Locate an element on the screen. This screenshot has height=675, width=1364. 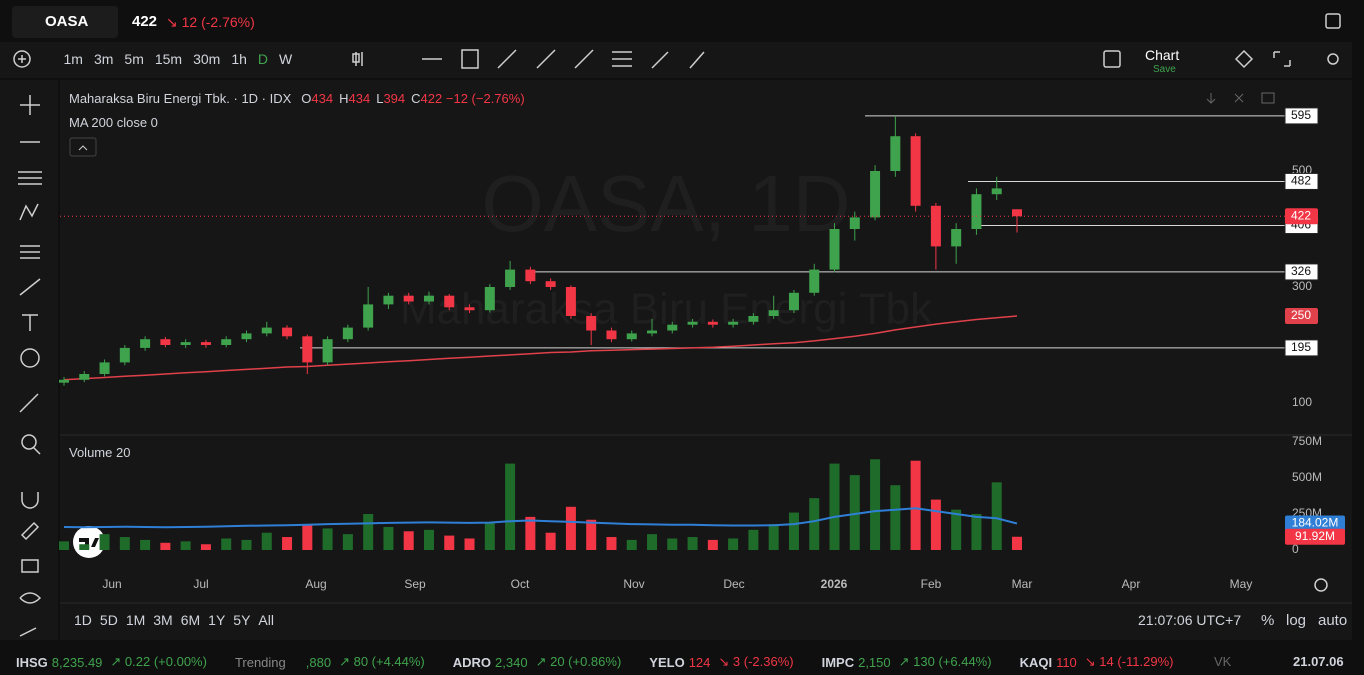
ticker-price: 2,150 is located at coordinates (874, 662).